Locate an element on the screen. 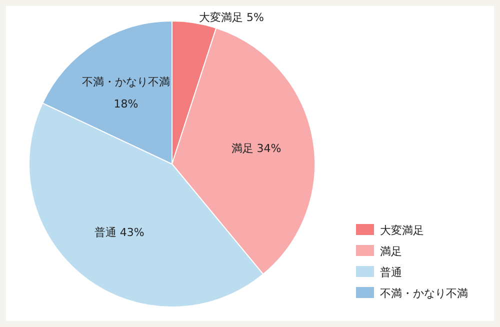  legend-label: 普通 is located at coordinates (391, 272).